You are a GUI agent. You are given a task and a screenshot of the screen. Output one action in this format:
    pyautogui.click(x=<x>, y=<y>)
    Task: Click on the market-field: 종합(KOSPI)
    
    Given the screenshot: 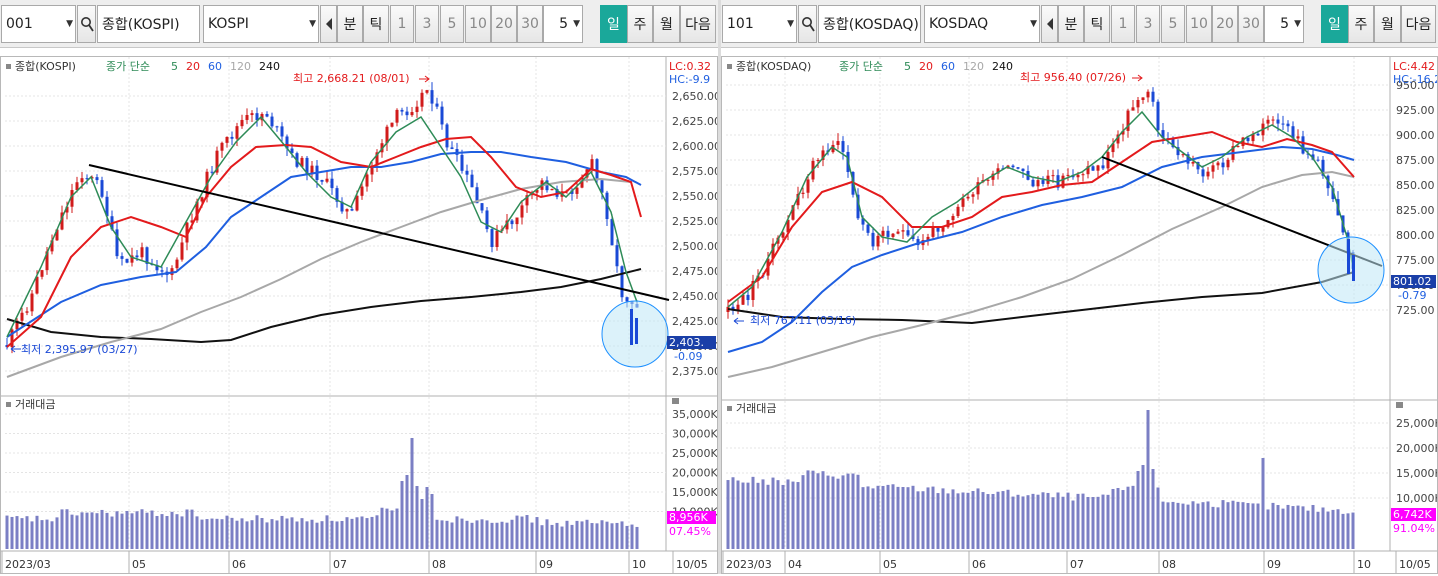 What is the action you would take?
    pyautogui.click(x=148, y=24)
    